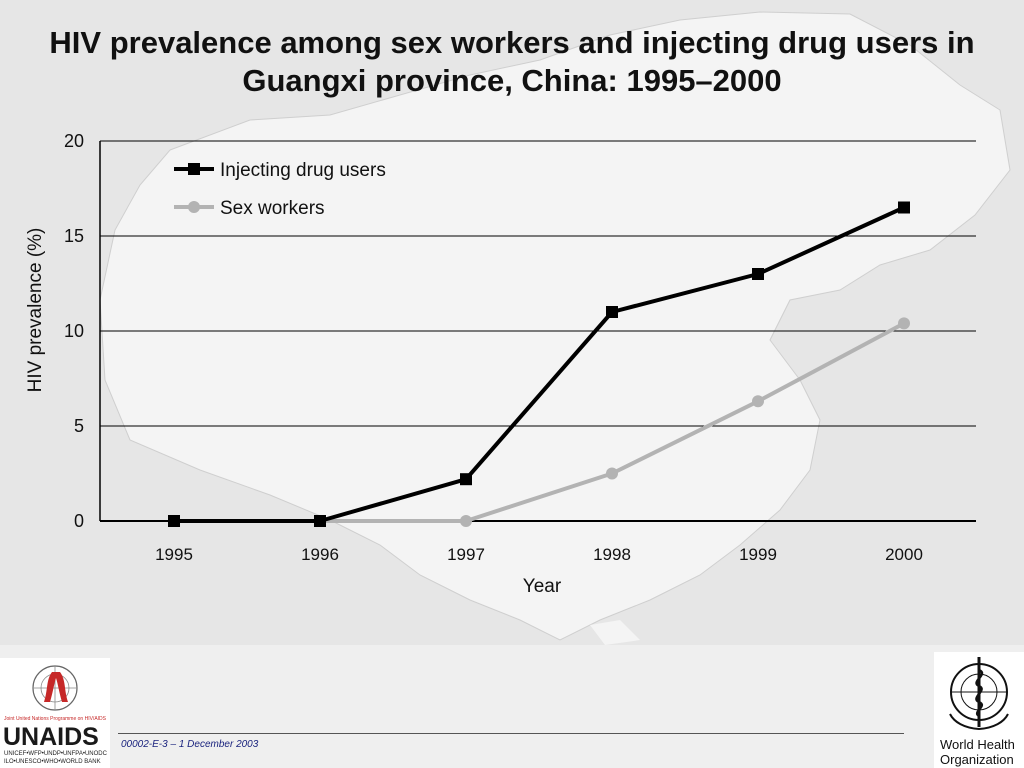 The image size is (1024, 768). What do you see at coordinates (74, 236) in the screenshot?
I see `y-tick-label: 15` at bounding box center [74, 236].